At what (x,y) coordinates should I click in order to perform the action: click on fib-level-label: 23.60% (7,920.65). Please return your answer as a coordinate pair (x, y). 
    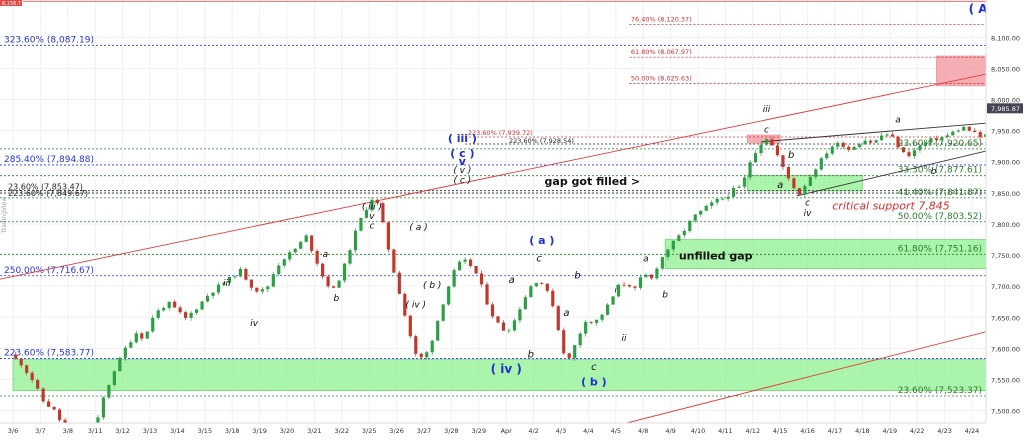
    Looking at the image, I should click on (940, 144).